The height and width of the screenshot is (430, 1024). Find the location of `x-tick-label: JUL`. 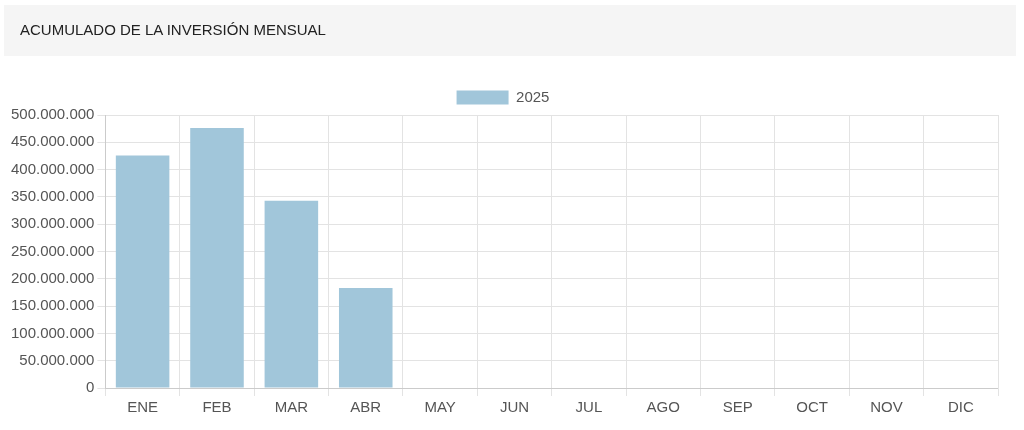

x-tick-label: JUL is located at coordinates (589, 407).